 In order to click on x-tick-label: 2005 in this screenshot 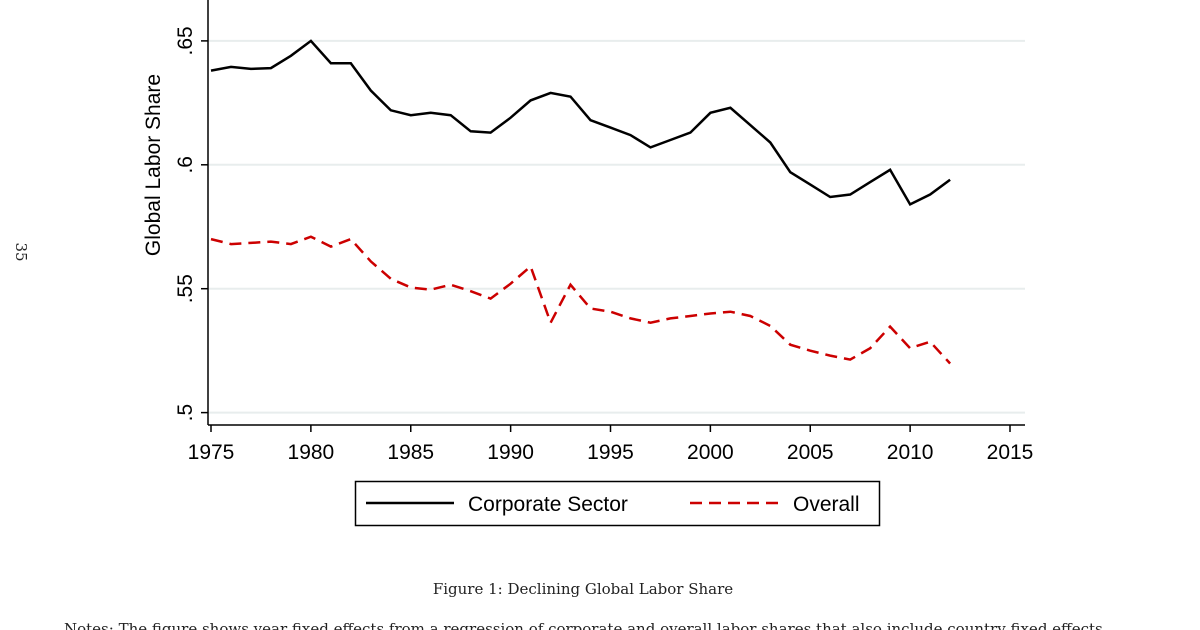, I will do `click(810, 452)`.